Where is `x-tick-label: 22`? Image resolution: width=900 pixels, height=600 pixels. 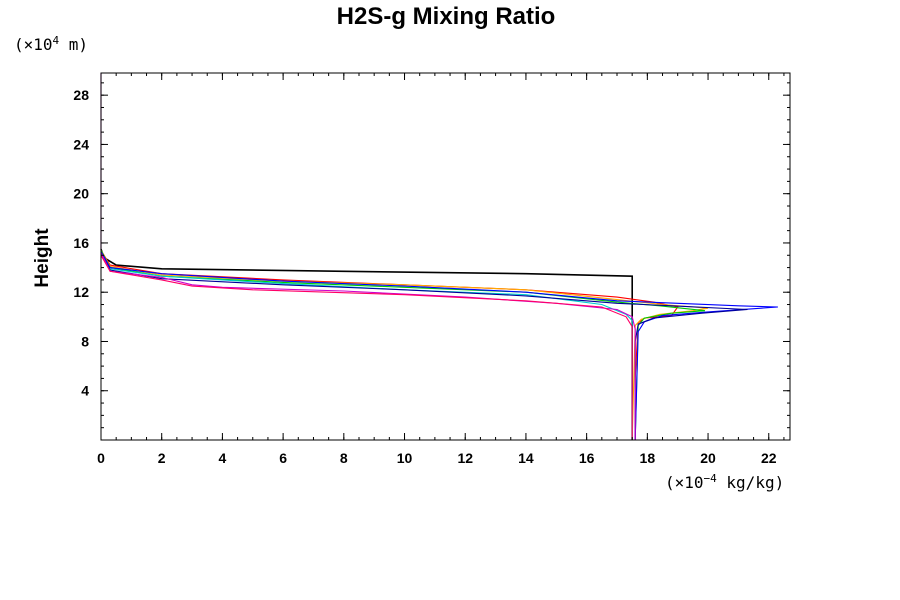
x-tick-label: 22 is located at coordinates (769, 458).